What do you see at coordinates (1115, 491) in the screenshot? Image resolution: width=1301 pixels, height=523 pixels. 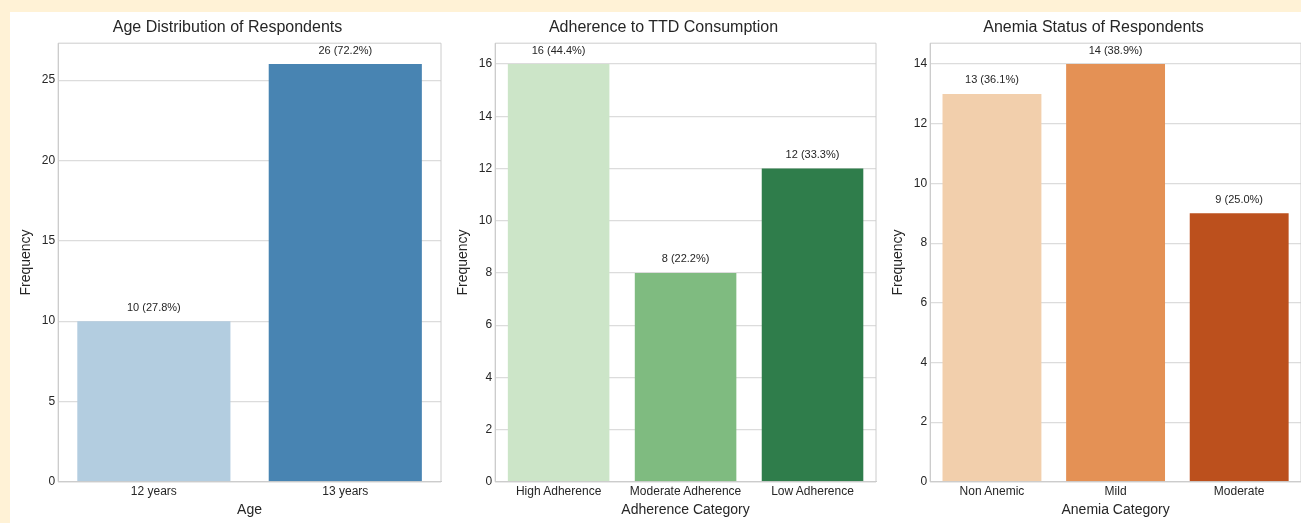 I see `x-tick-label: Mild` at bounding box center [1115, 491].